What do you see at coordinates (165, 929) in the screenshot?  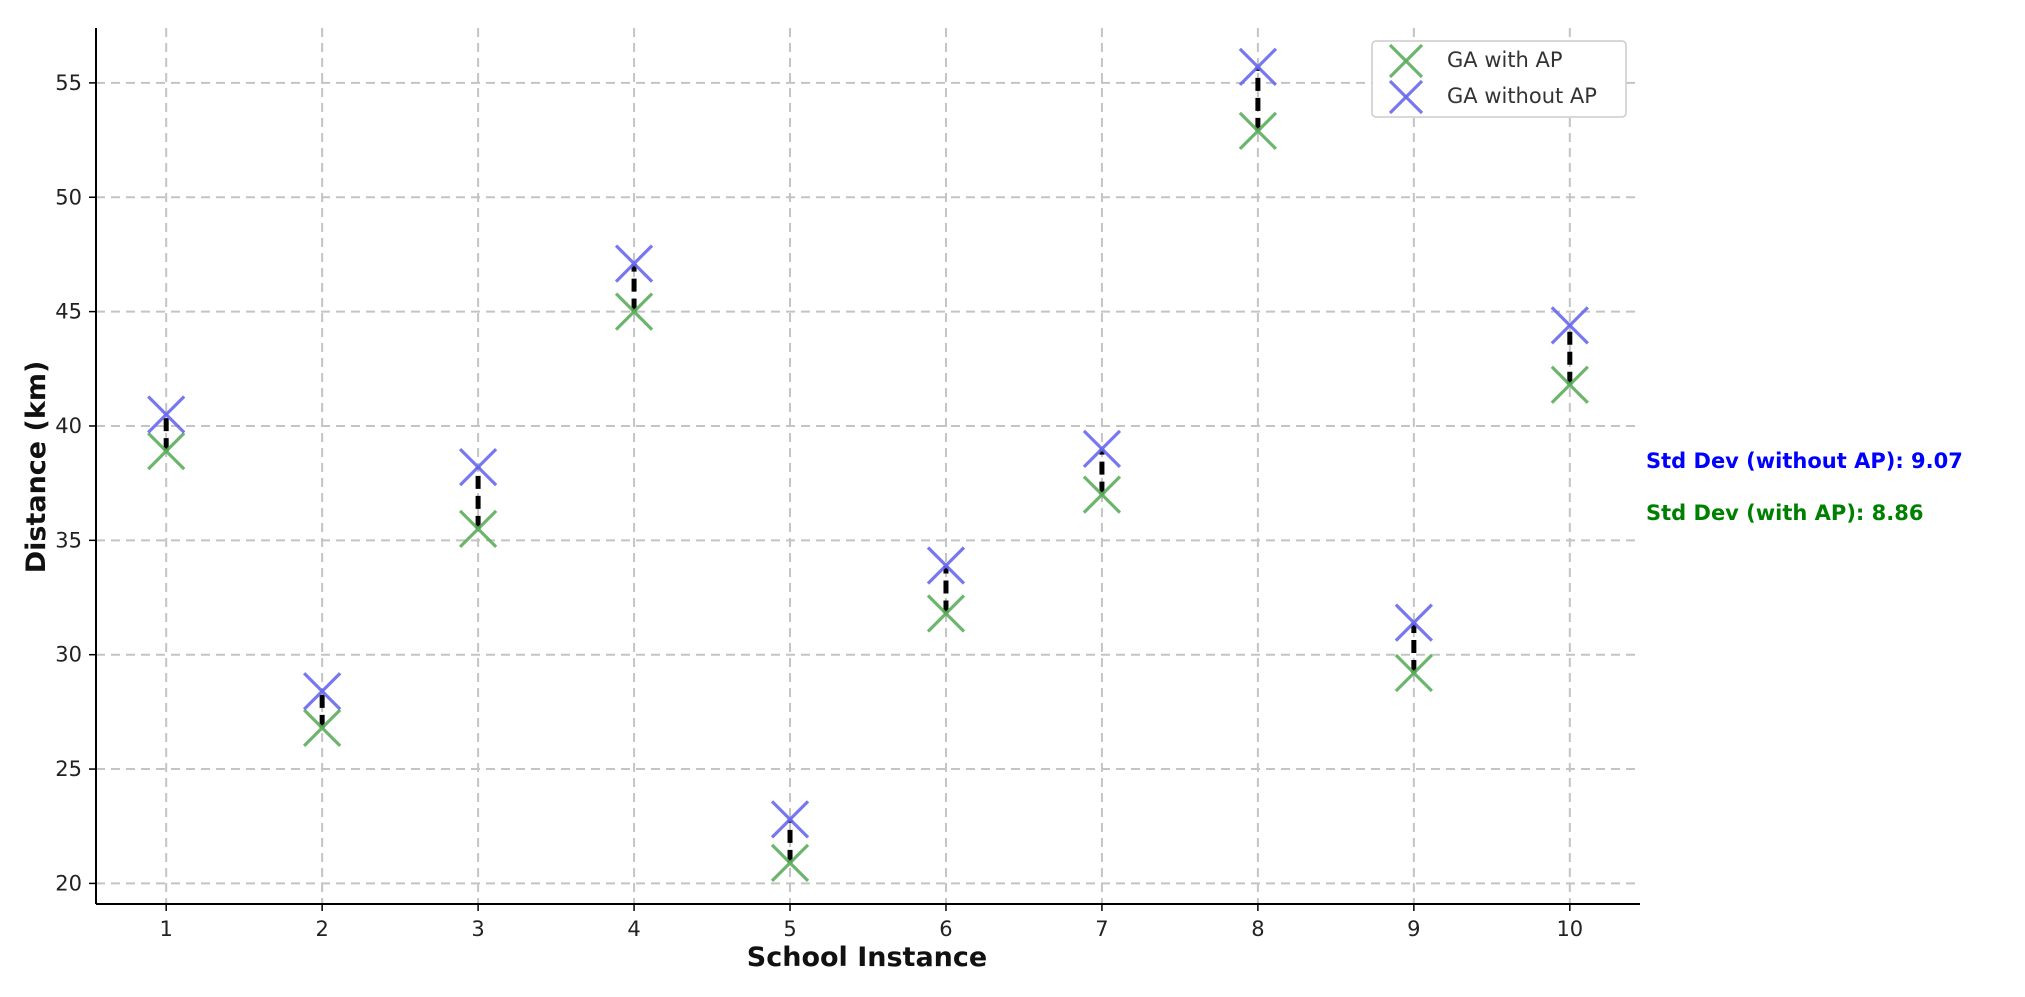 I see `x-tick-label-1: 1` at bounding box center [165, 929].